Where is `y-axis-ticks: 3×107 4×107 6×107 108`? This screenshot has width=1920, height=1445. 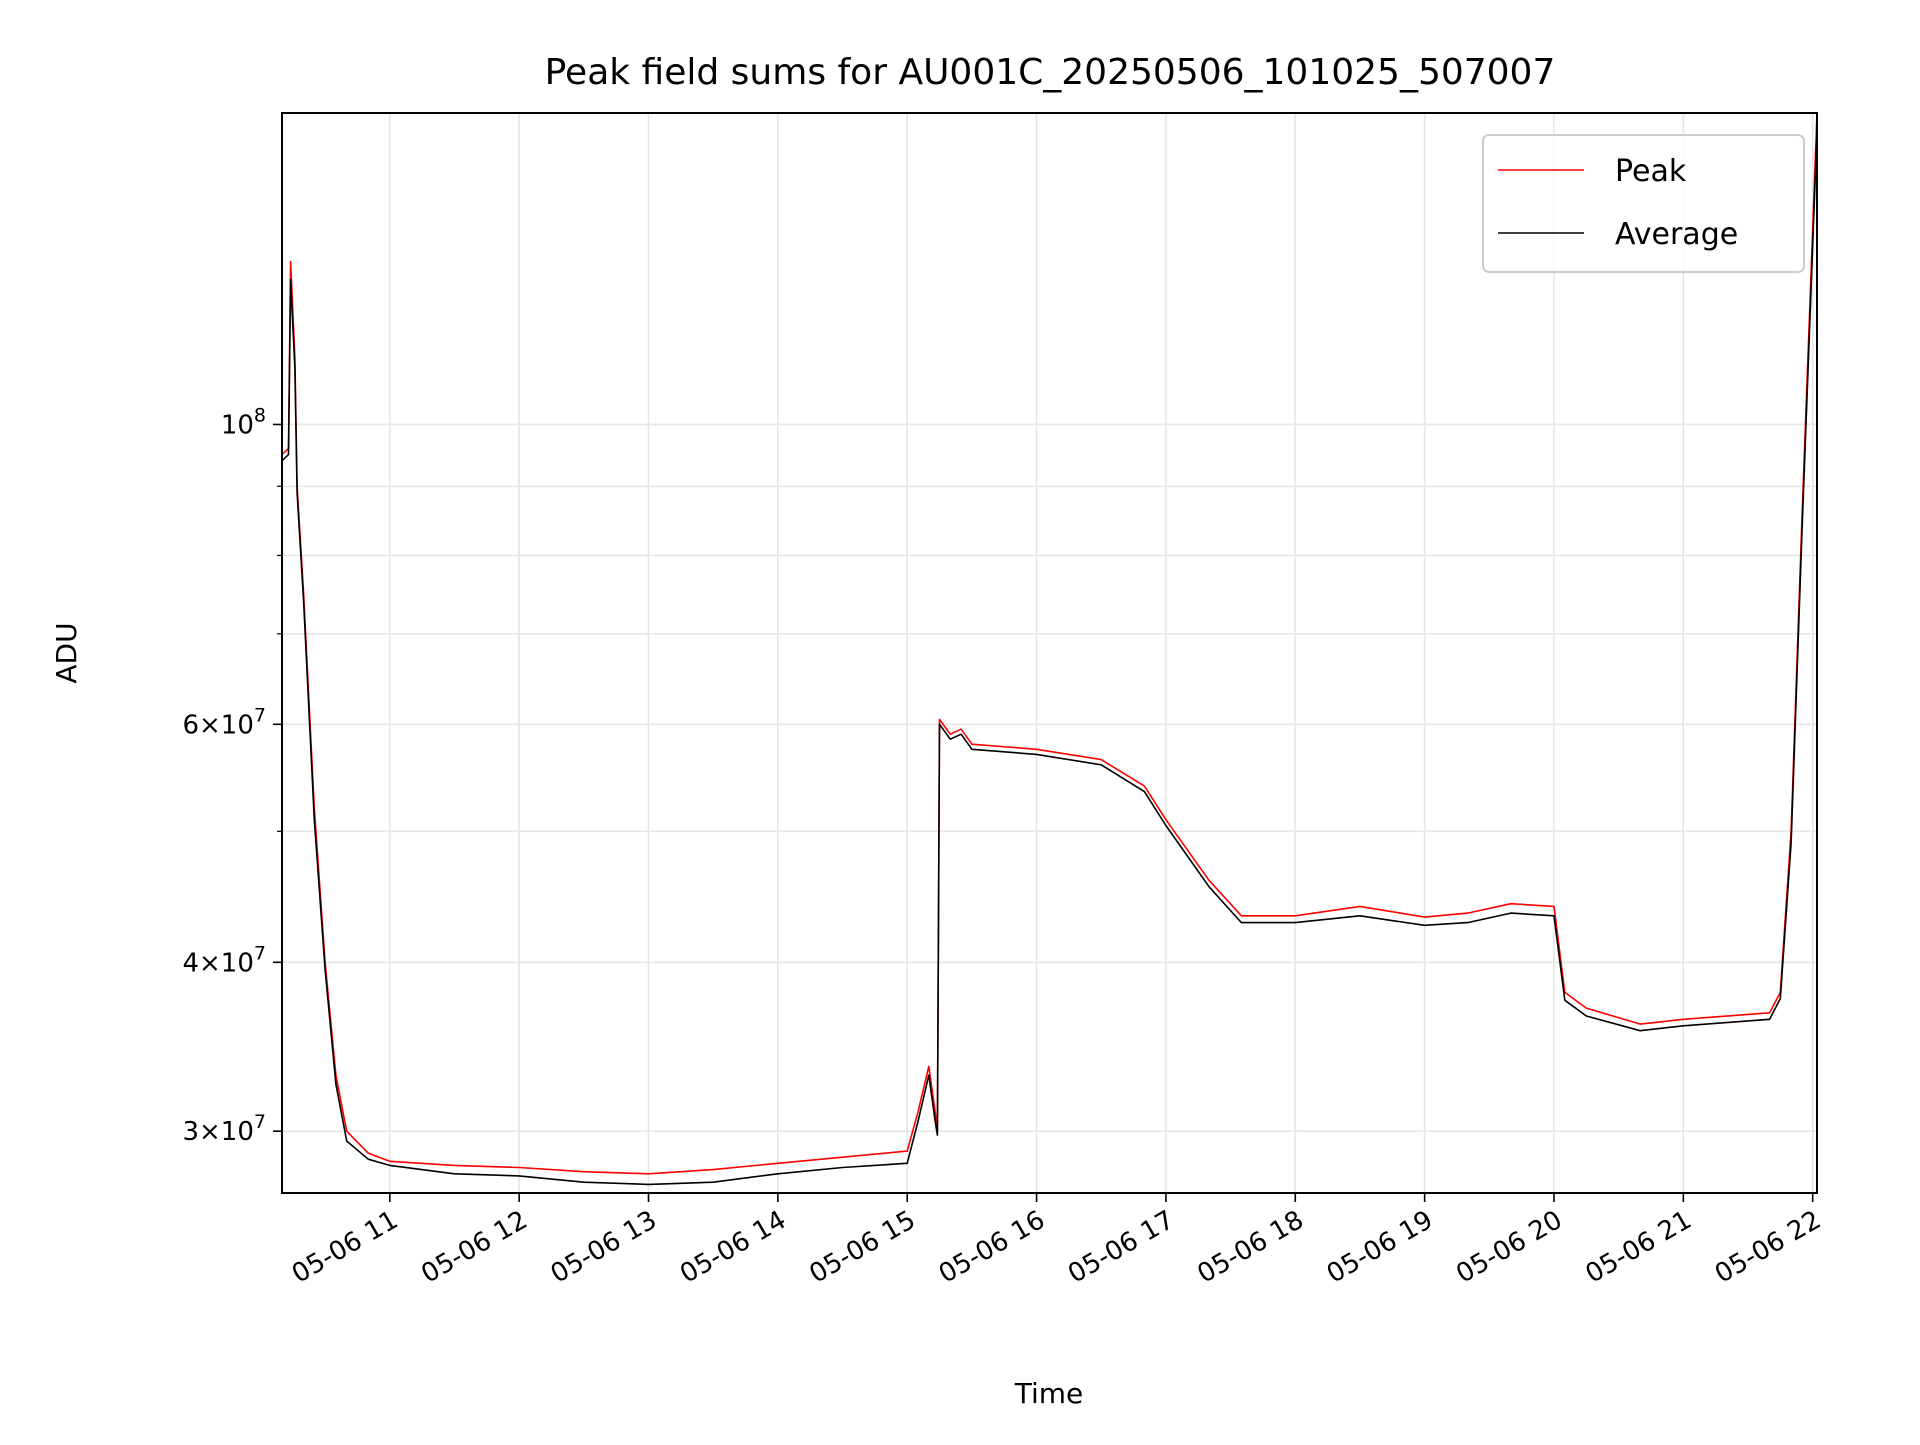
y-axis-ticks: 3×107 4×107 6×107 108 is located at coordinates (232, 775).